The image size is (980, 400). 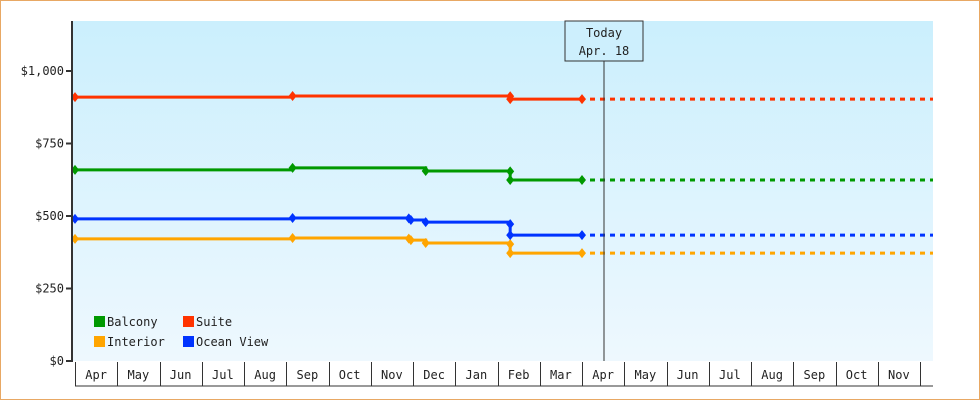 I want to click on x-month-label: Feb, so click(x=519, y=375).